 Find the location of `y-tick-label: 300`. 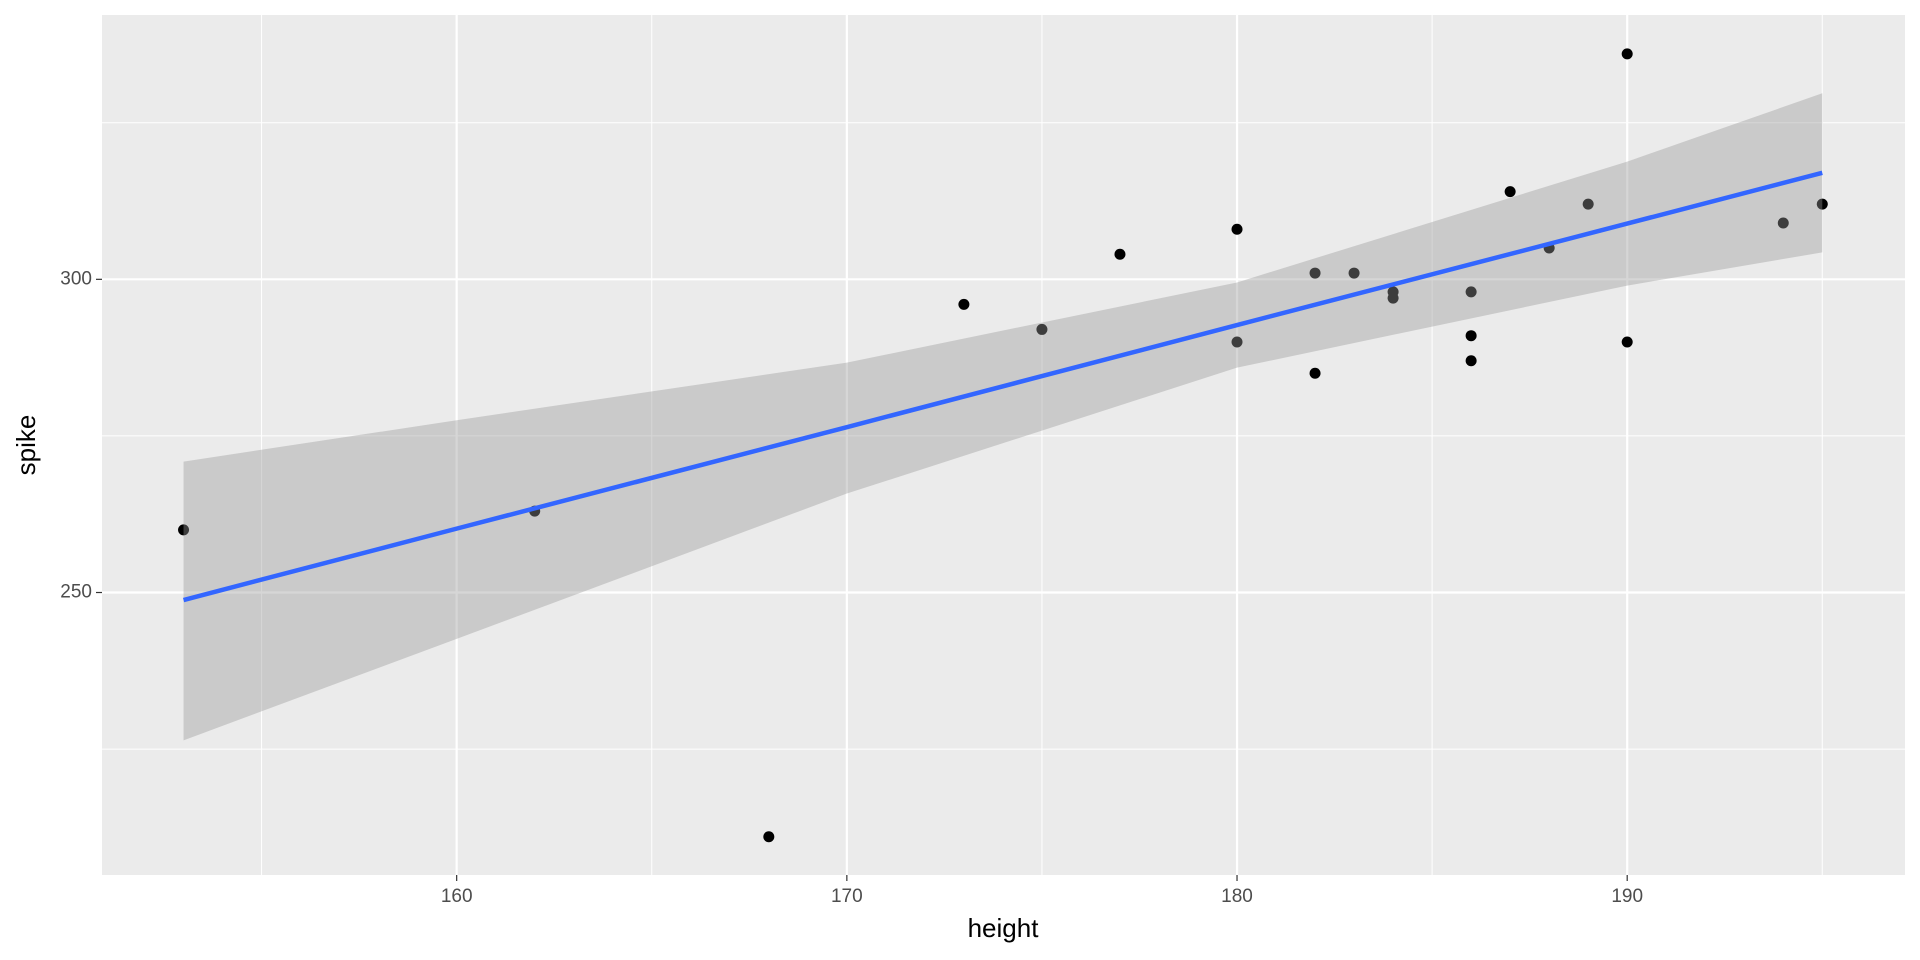

y-tick-label: 300 is located at coordinates (76, 278).